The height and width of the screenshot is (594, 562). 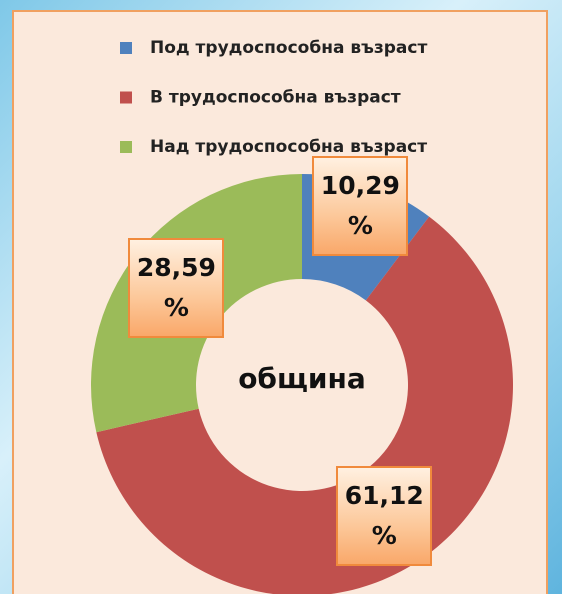 What do you see at coordinates (302, 378) in the screenshot?
I see `center-label: община` at bounding box center [302, 378].